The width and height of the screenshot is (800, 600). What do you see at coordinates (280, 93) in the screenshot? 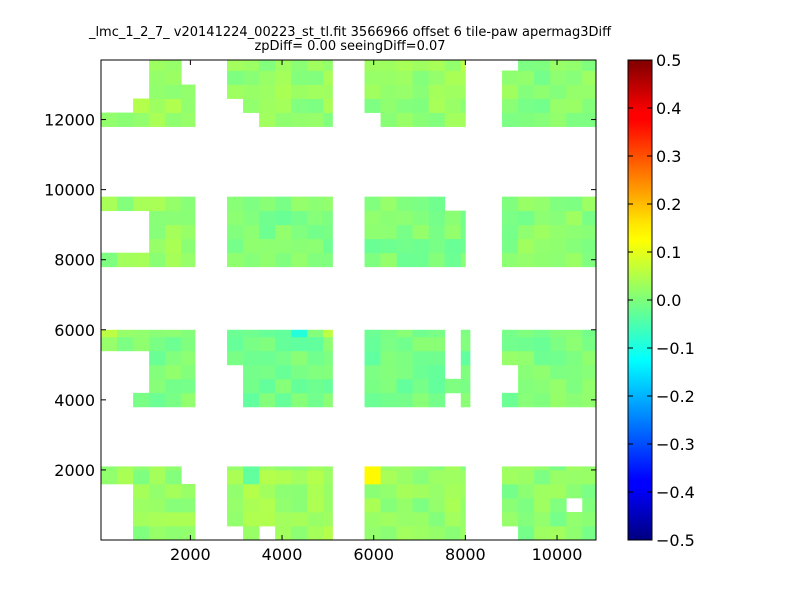
I see `block-row4-col2` at bounding box center [280, 93].